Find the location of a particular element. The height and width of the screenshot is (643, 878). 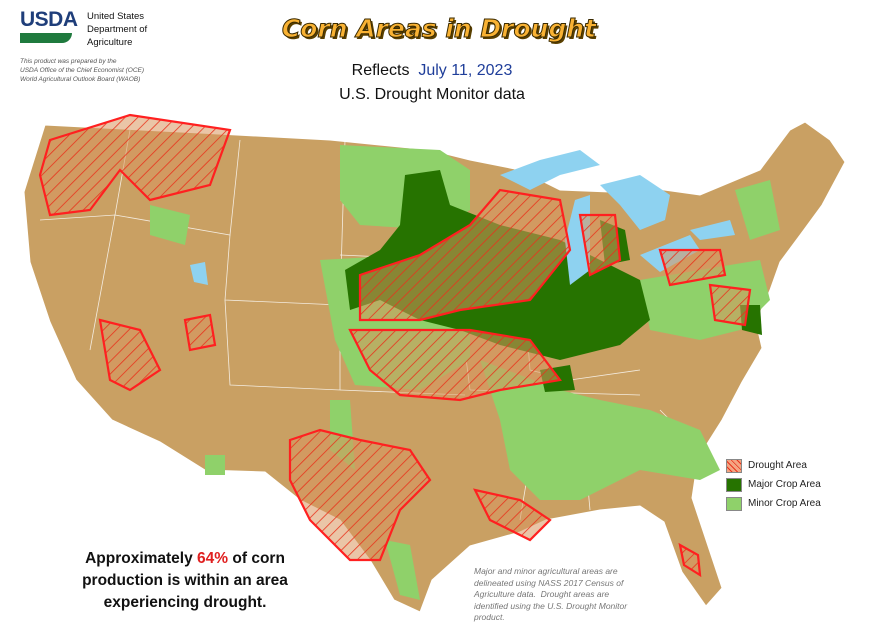

note-line: Agriculture data. Drought areas are is located at coordinates (542, 594).